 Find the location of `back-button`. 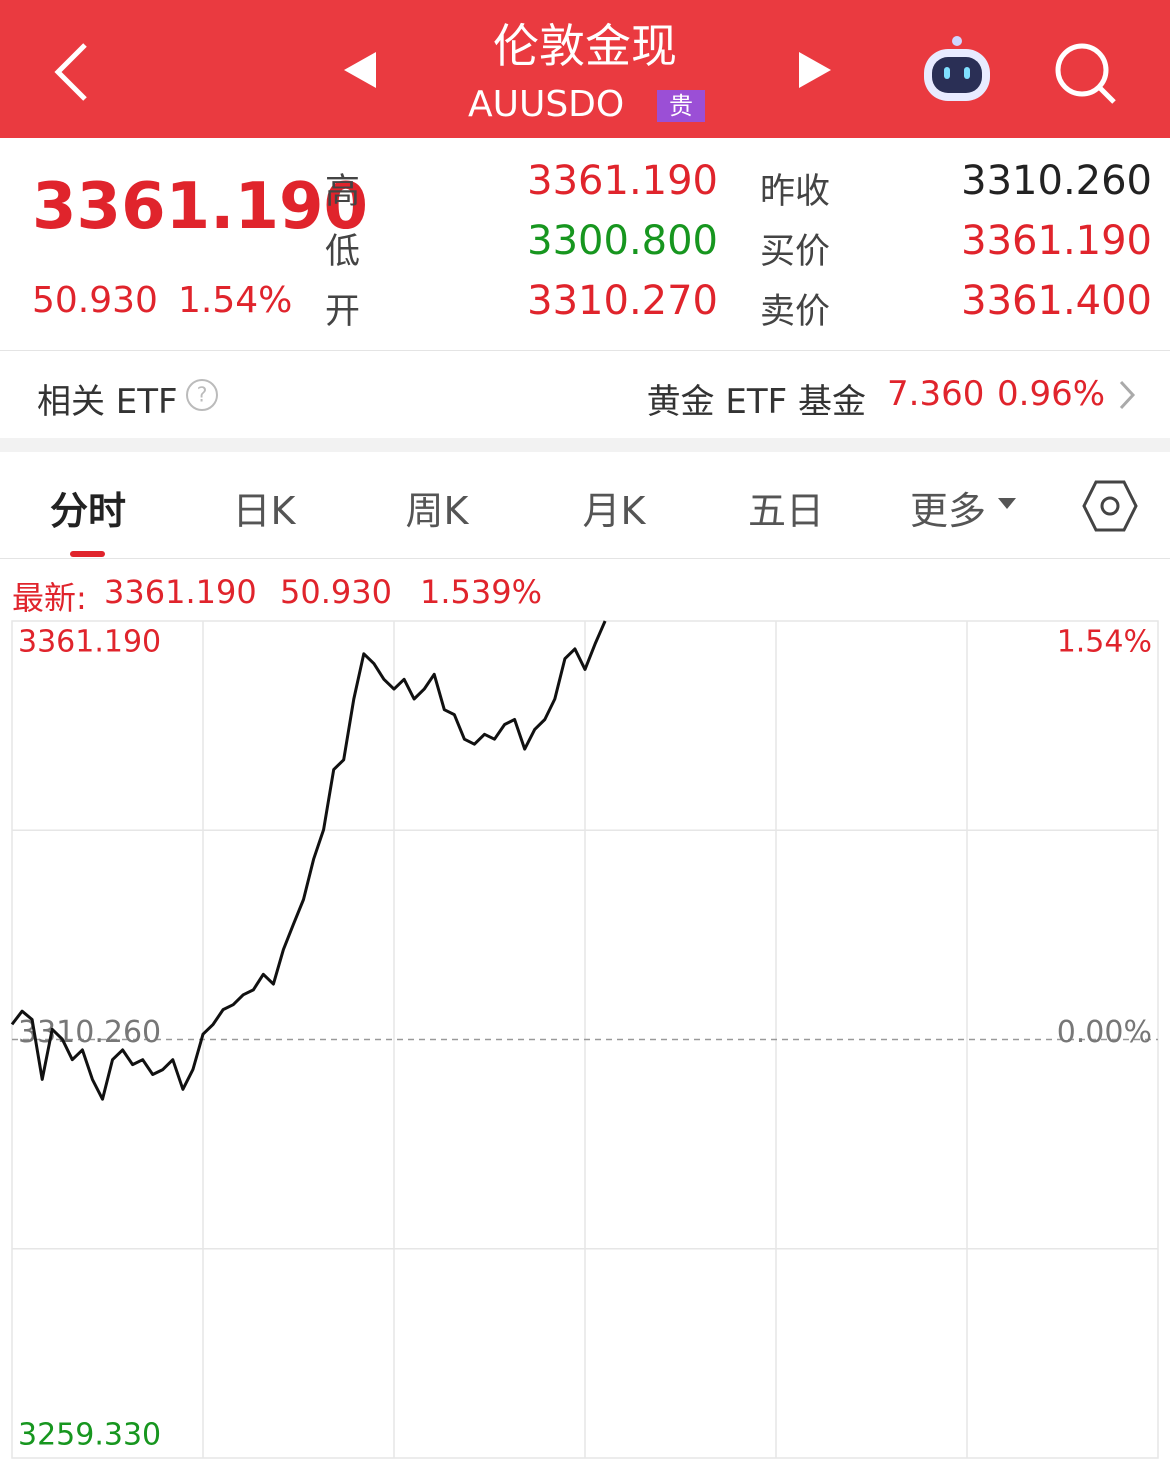

back-button is located at coordinates (75, 70).